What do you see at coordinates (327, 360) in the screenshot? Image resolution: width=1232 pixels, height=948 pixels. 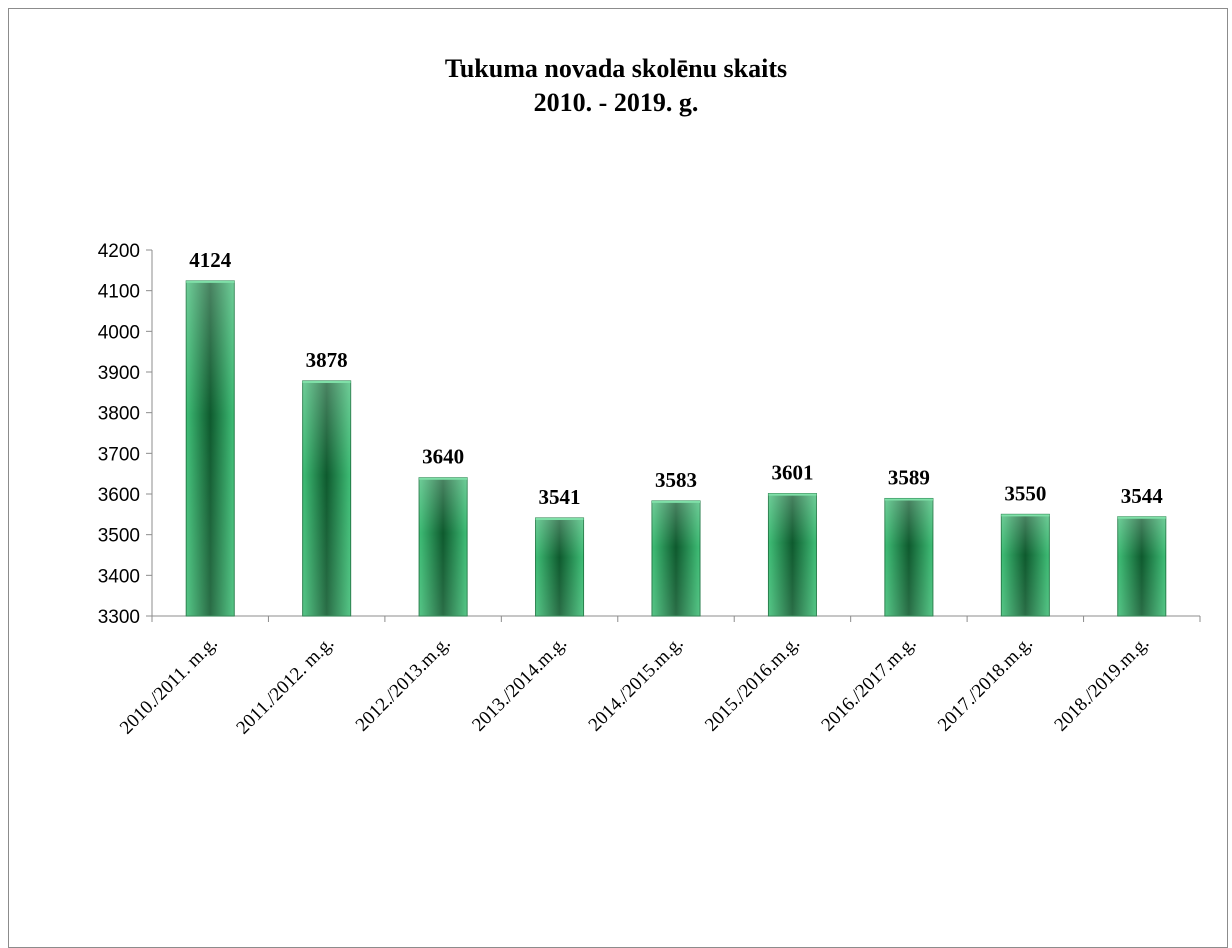 I see `data-label: 3878` at bounding box center [327, 360].